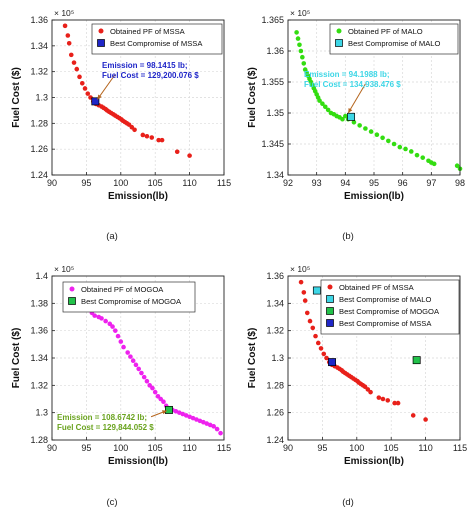 The height and width of the screenshot is (523, 474). Describe the element at coordinates (345, 183) in the screenshot. I see `x-tick-label: 94` at that location.